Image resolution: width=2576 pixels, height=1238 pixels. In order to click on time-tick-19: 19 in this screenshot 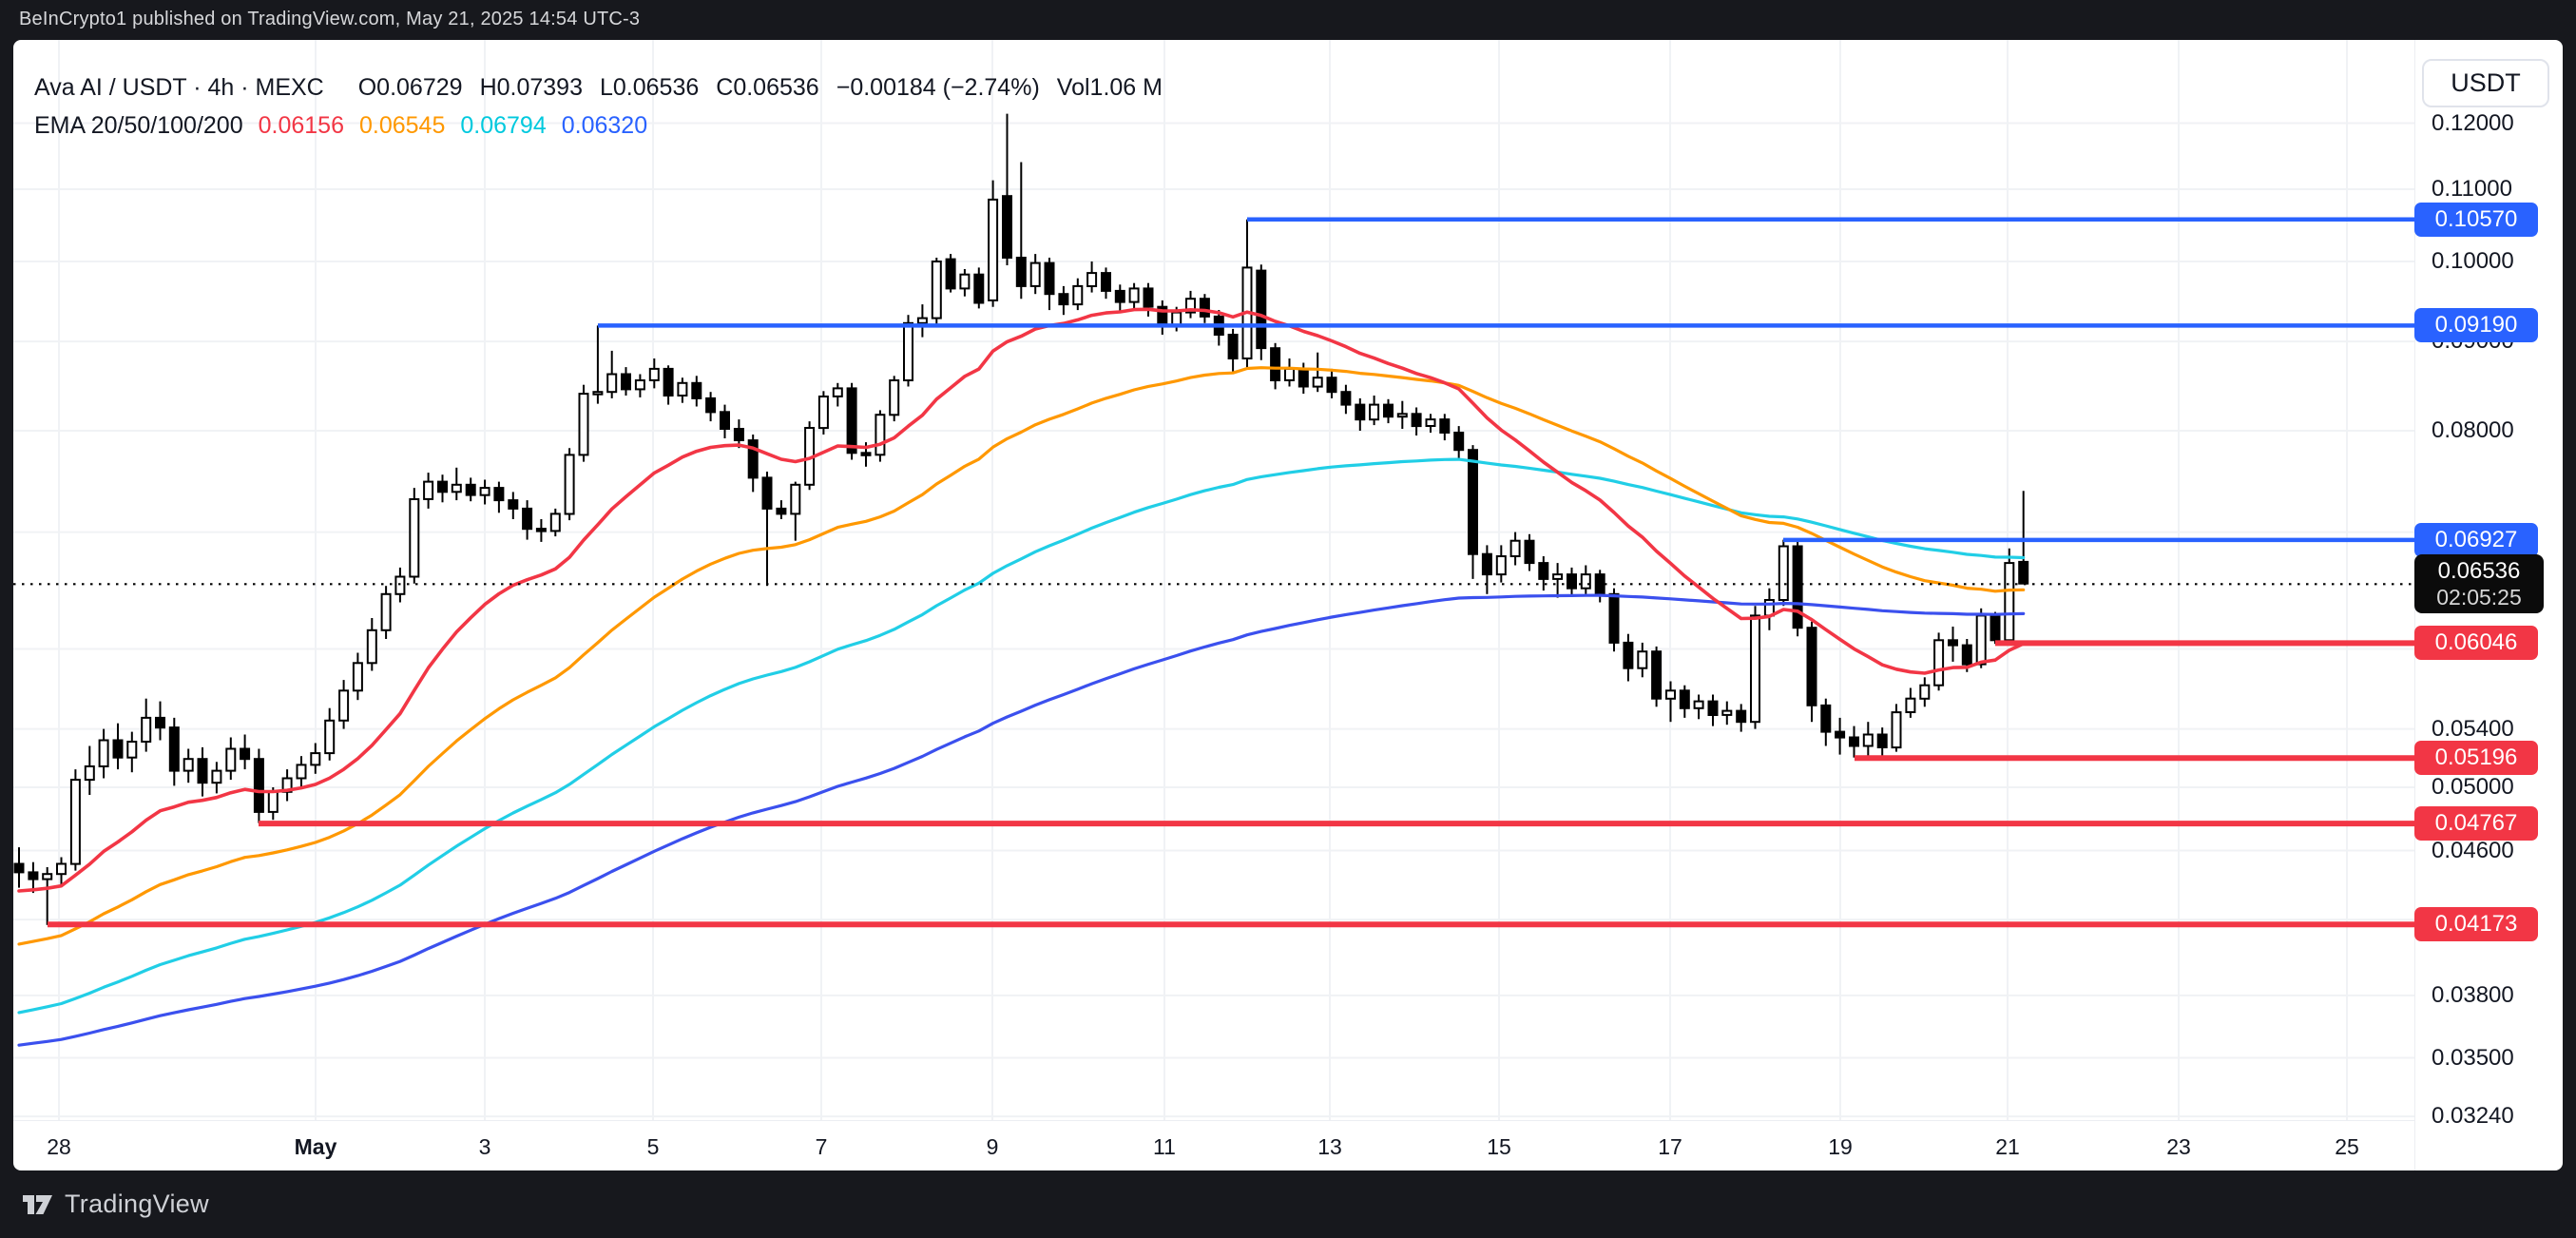, I will do `click(1840, 1146)`.